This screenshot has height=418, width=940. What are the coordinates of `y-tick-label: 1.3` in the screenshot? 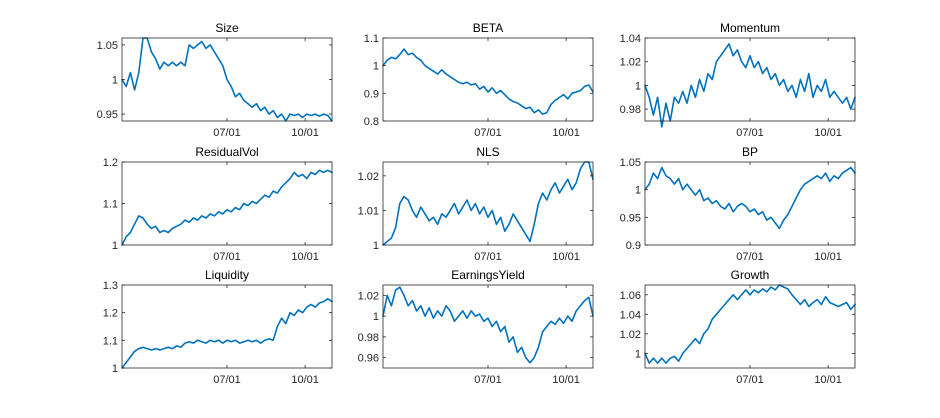 It's located at (110, 286).